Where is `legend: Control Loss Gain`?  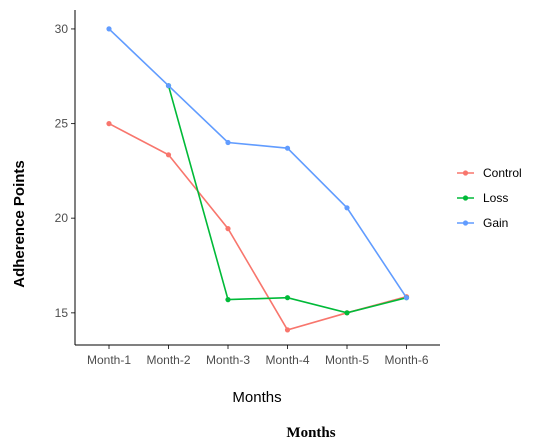
legend: Control Loss Gain is located at coordinates (489, 198).